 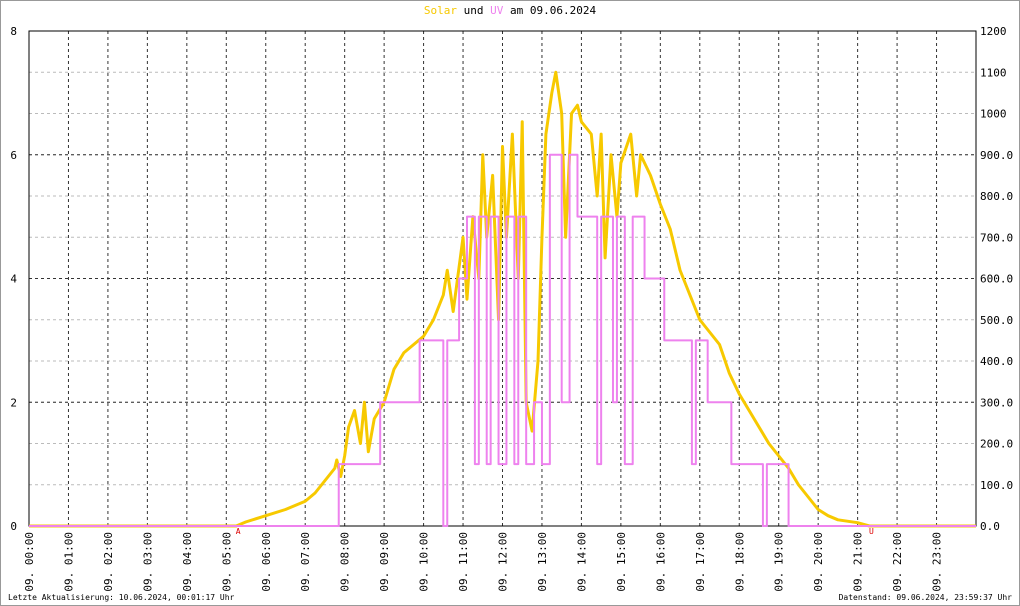 I want to click on title-solar: Solar, so click(x=440, y=10).